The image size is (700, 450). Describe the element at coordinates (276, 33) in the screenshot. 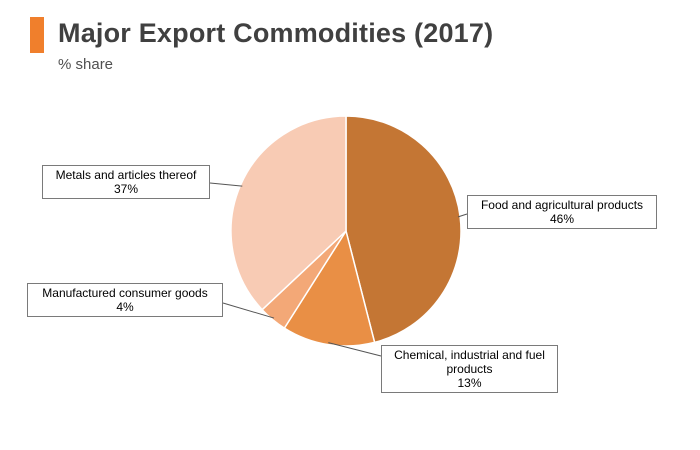

I see `chart-title: Major Export Commodities (2017)` at that location.